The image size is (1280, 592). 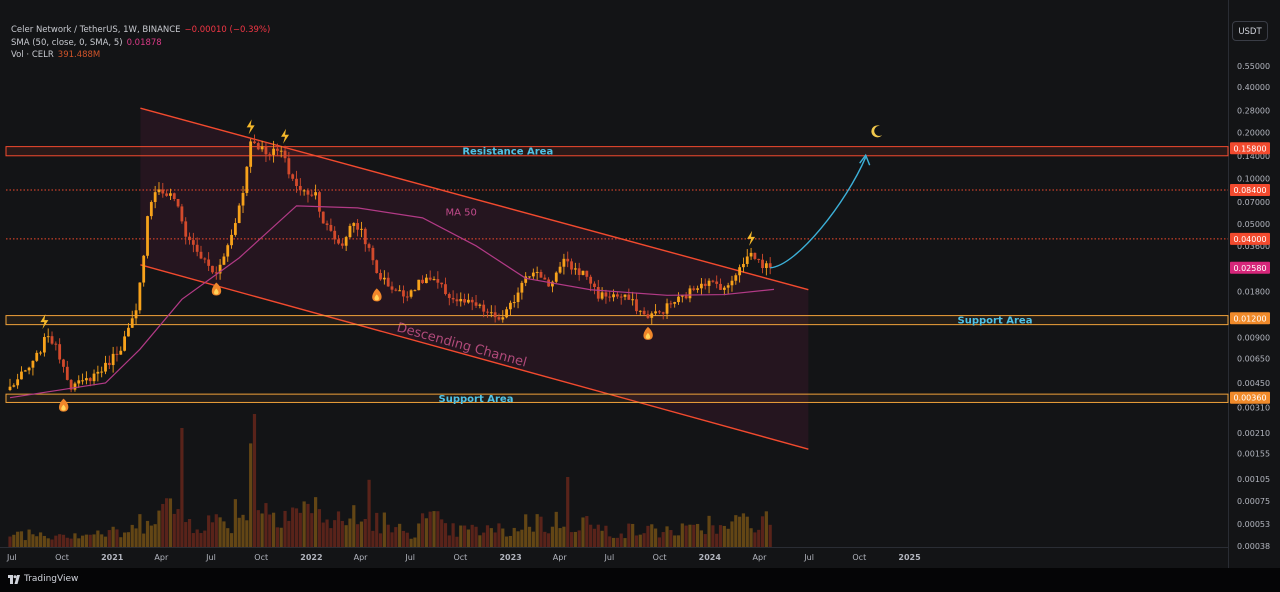 What do you see at coordinates (507, 152) in the screenshot?
I see `zone-label: Resistance Area` at bounding box center [507, 152].